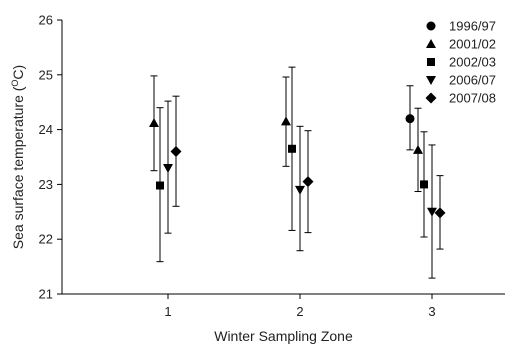 Image resolution: width=532 pixels, height=345 pixels. Describe the element at coordinates (50, 157) in the screenshot. I see `y-ticks: 21 22 23 24 25 26` at that location.